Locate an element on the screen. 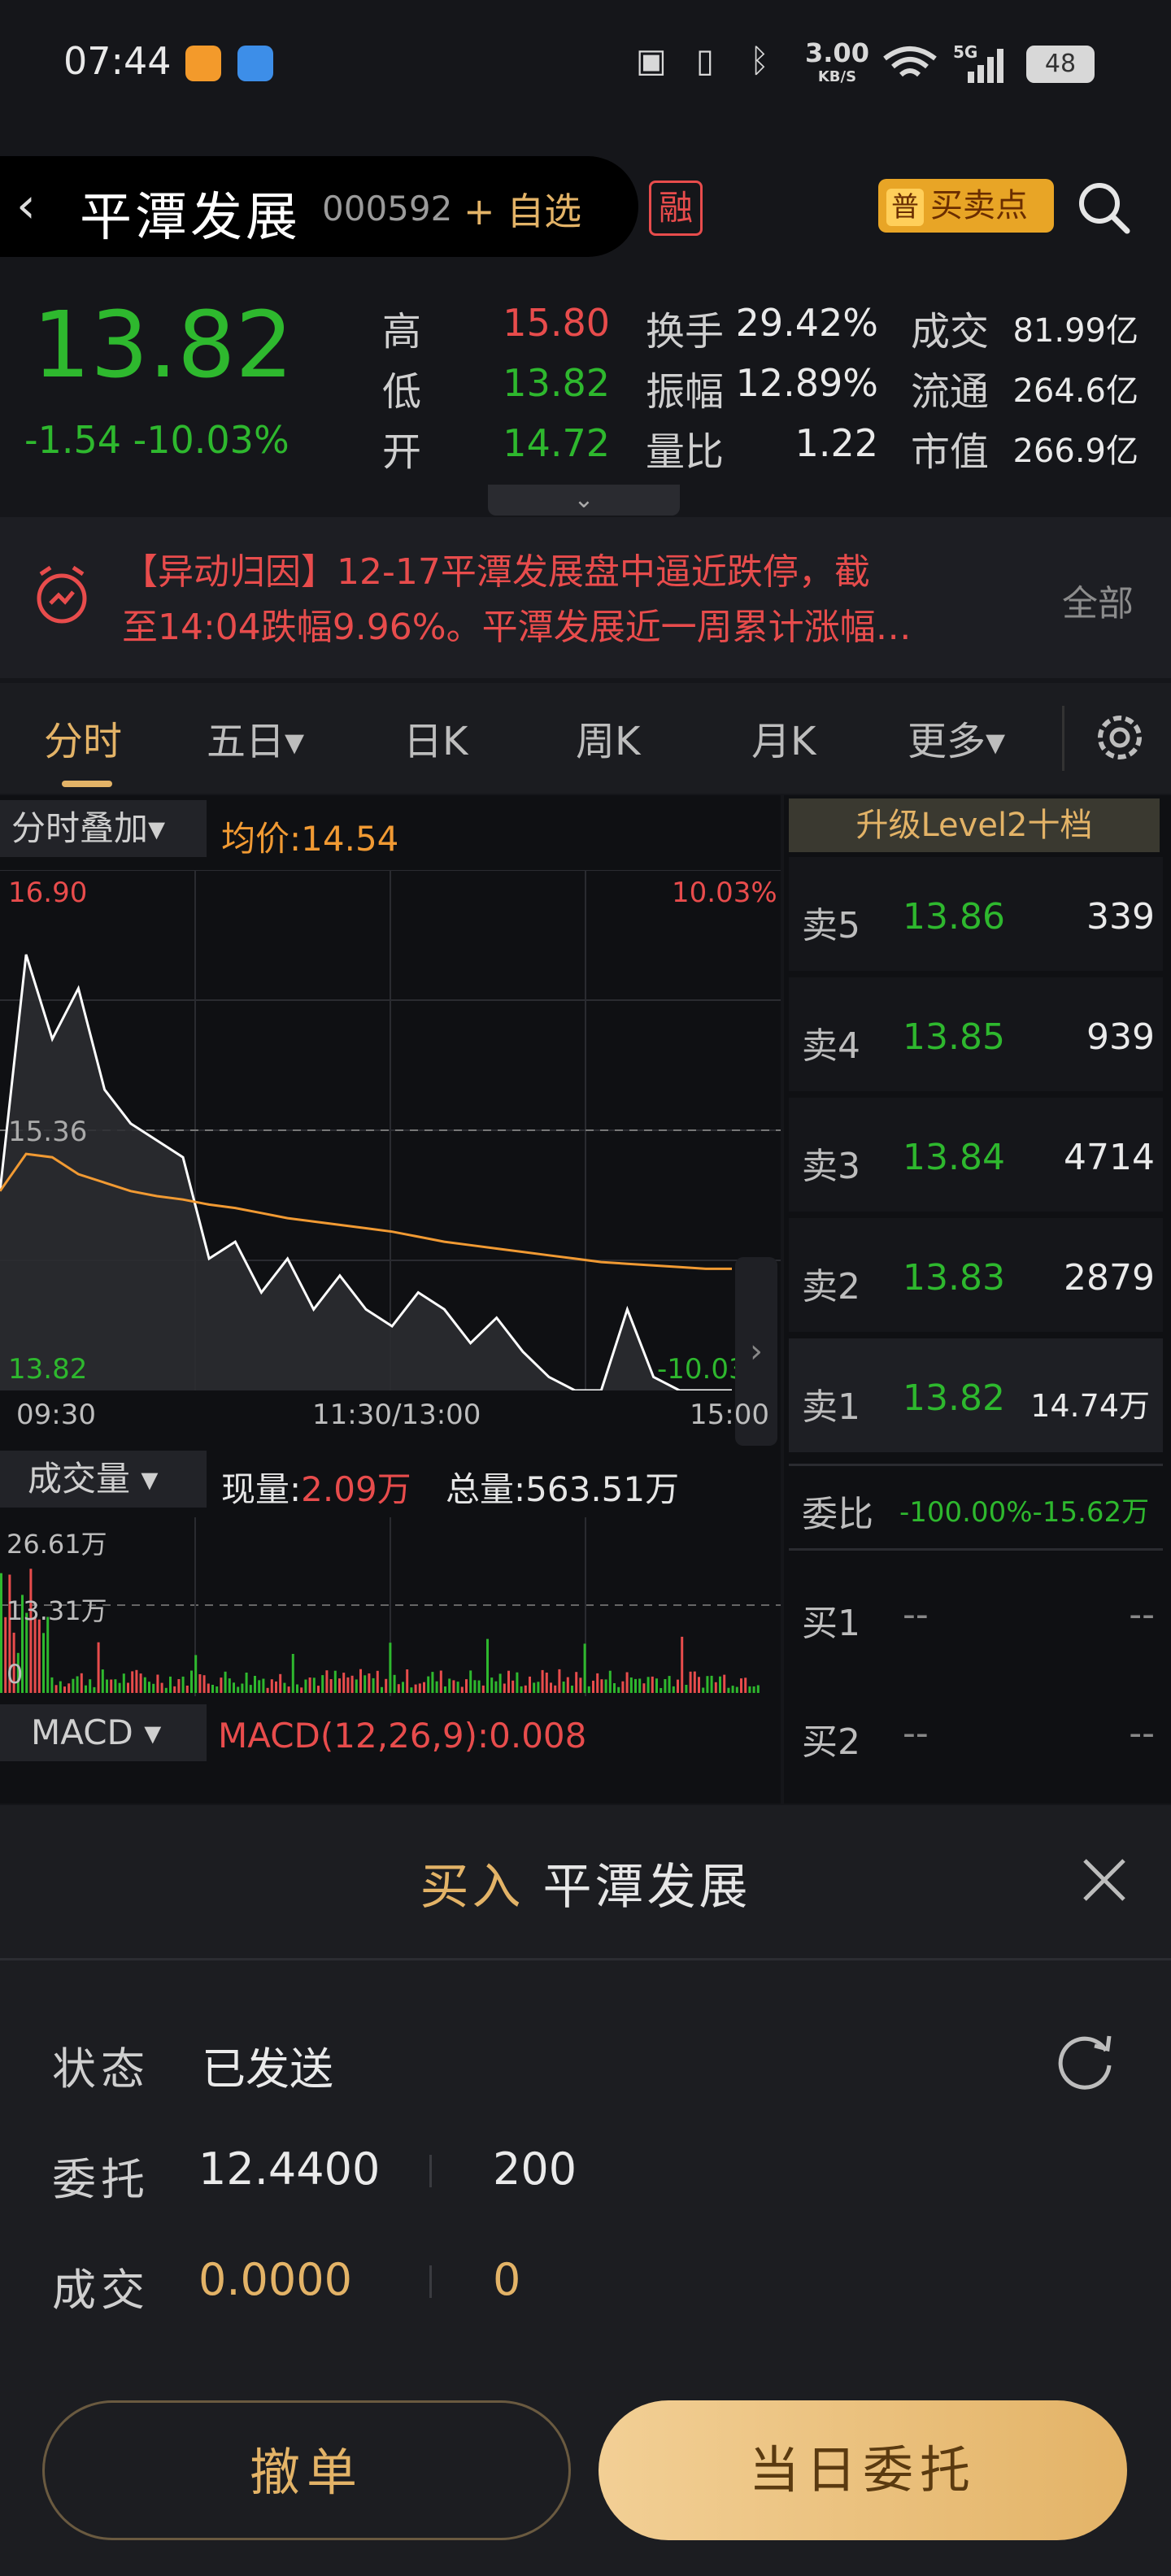 This screenshot has width=1171, height=2576. chart-scroll-handle: › is located at coordinates (756, 1351).